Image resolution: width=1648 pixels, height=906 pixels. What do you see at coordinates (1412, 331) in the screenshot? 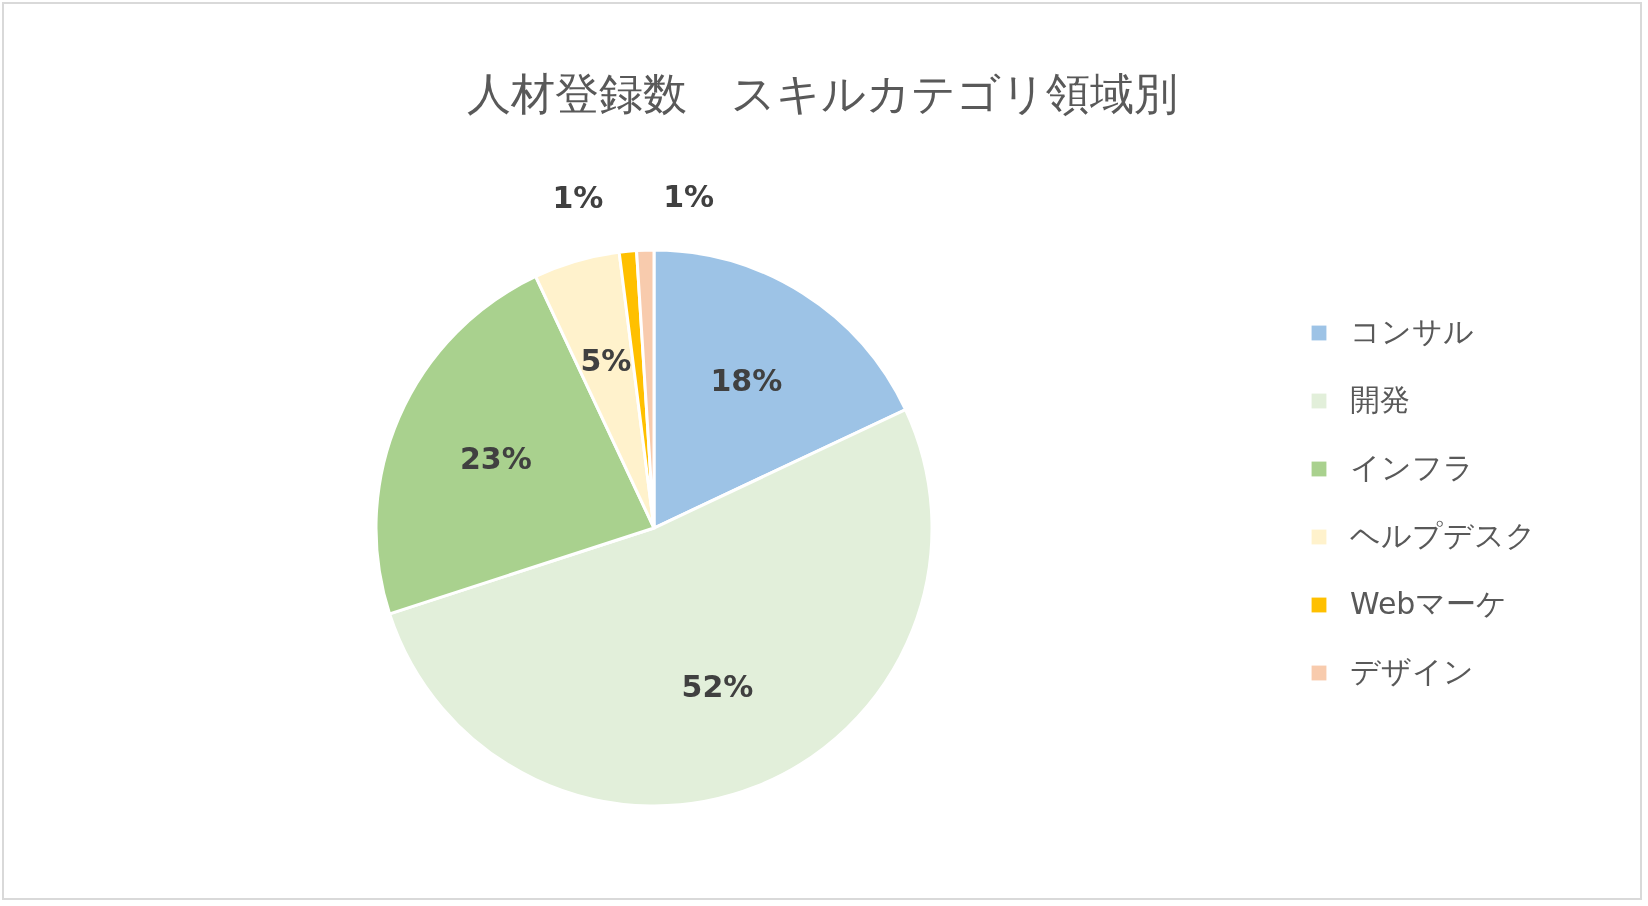
I see `legend-label: コンサル` at bounding box center [1412, 331].